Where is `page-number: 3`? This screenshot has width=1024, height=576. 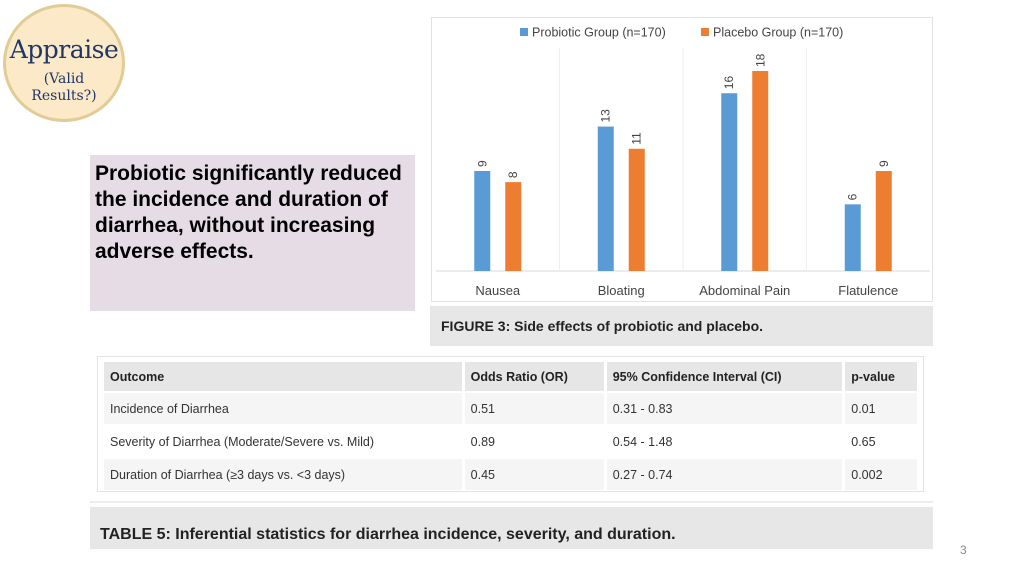
page-number: 3 is located at coordinates (963, 550).